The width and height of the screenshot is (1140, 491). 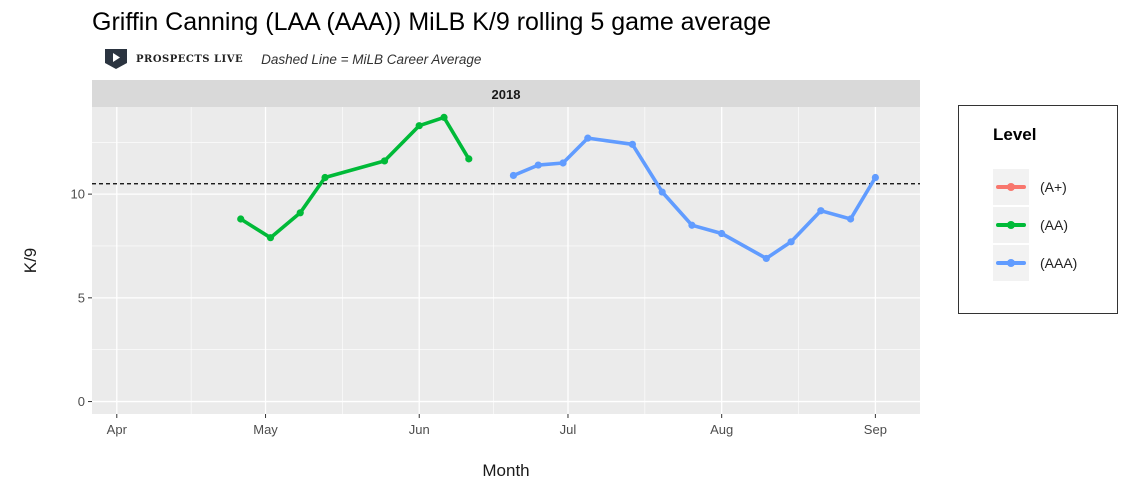 What do you see at coordinates (505, 470) in the screenshot?
I see `x-axis-title: Month` at bounding box center [505, 470].